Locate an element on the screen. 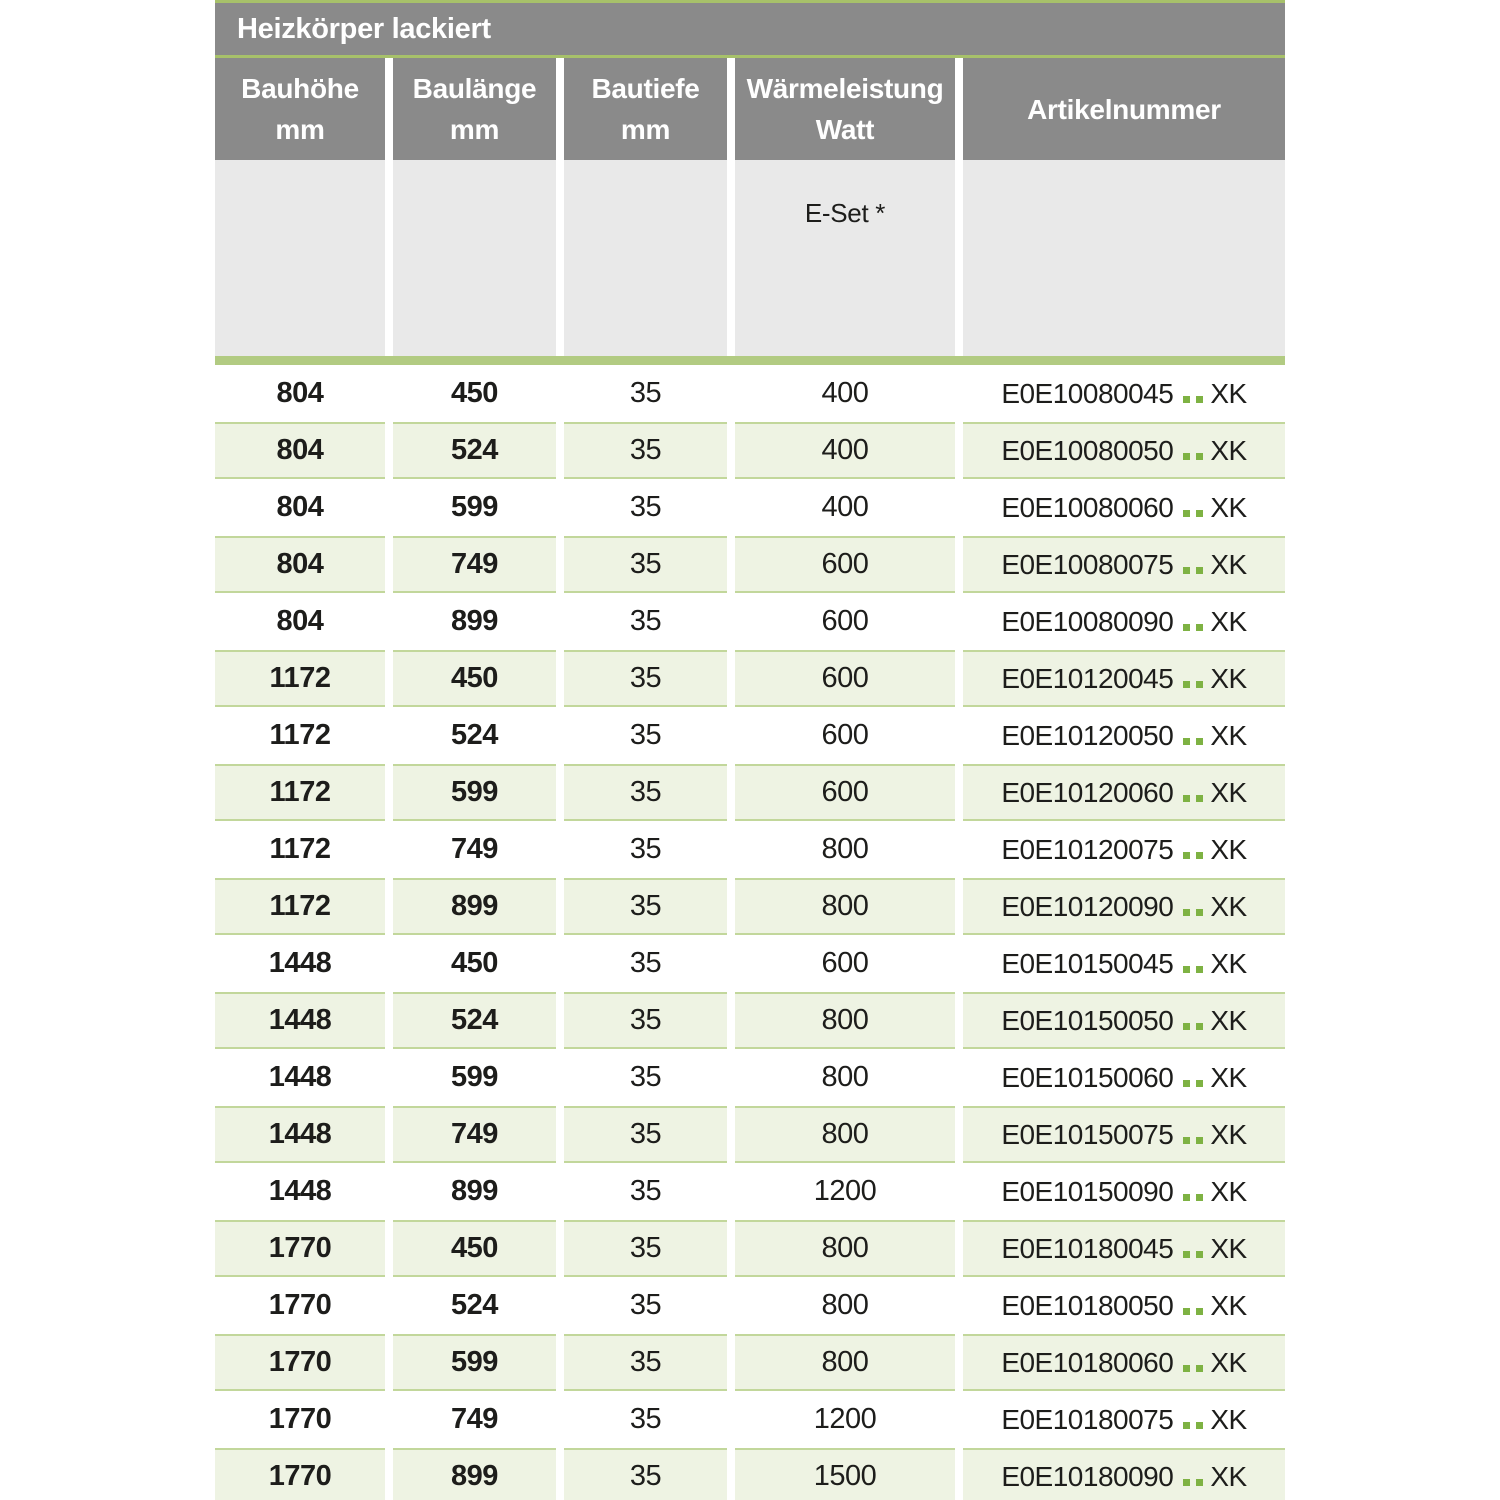 The image size is (1500, 1500). article-number-prefix: E0E10150075 is located at coordinates (1087, 1134).